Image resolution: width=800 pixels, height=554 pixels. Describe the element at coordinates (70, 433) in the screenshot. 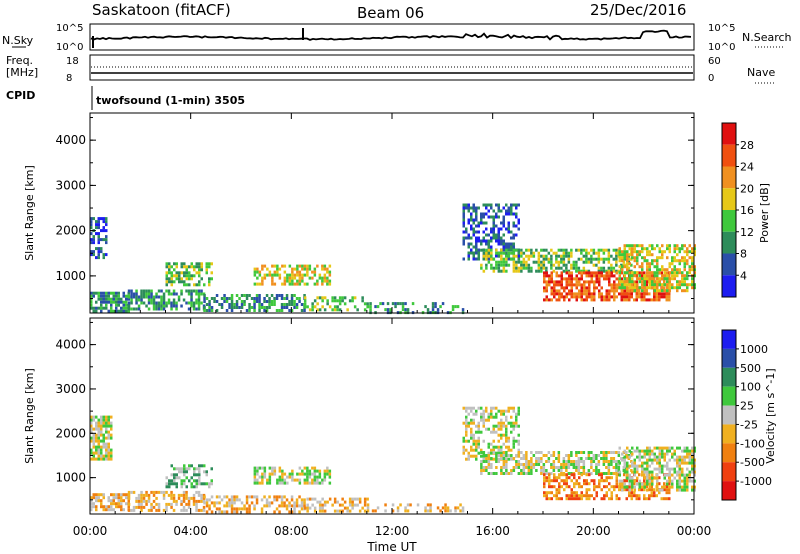

I see `ytick-label: 2000` at that location.